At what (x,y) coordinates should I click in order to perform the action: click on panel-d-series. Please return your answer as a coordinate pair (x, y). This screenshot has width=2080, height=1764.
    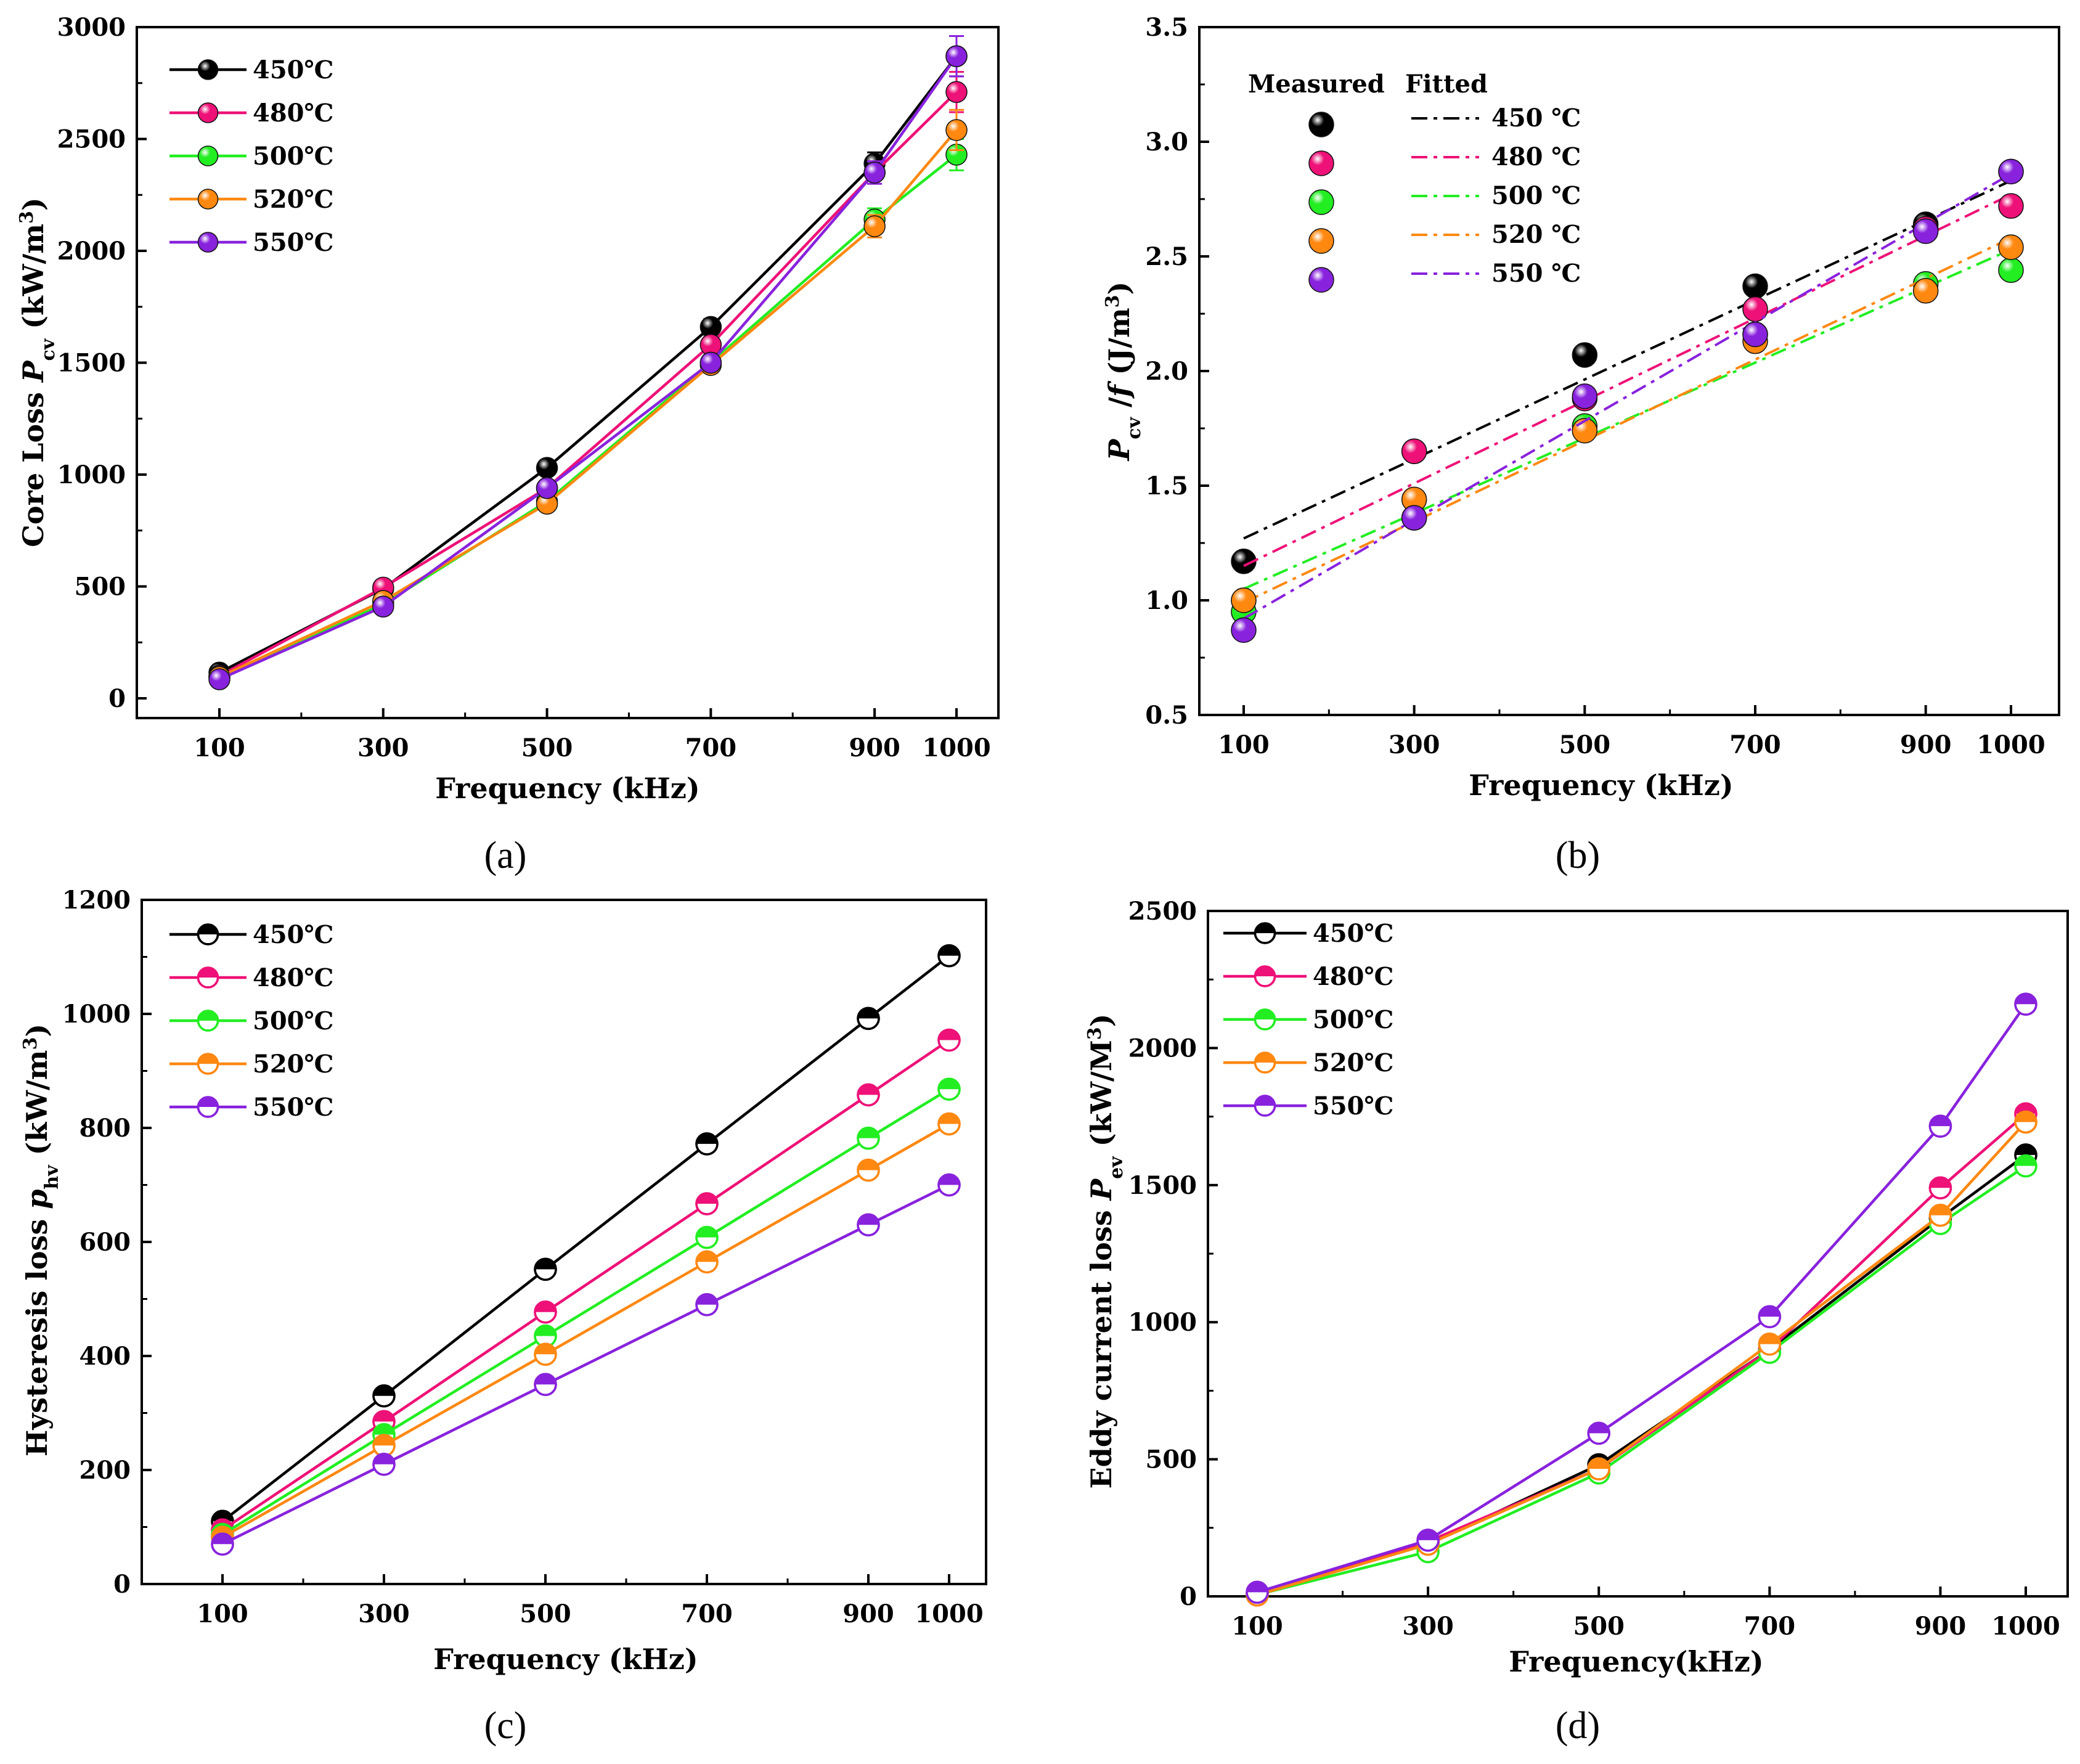
    Looking at the image, I should click on (1641, 1299).